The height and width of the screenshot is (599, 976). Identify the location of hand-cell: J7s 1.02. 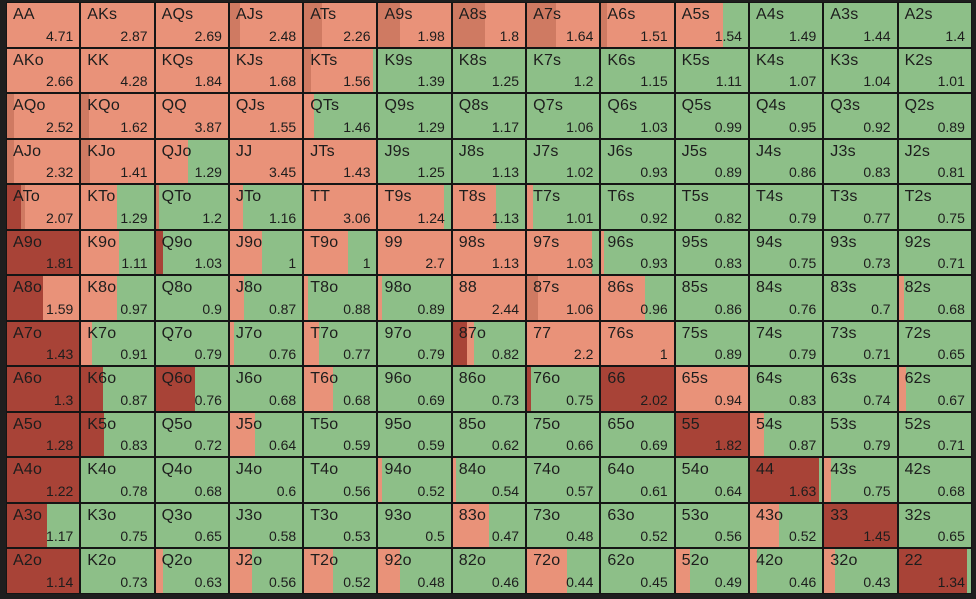
(563, 161).